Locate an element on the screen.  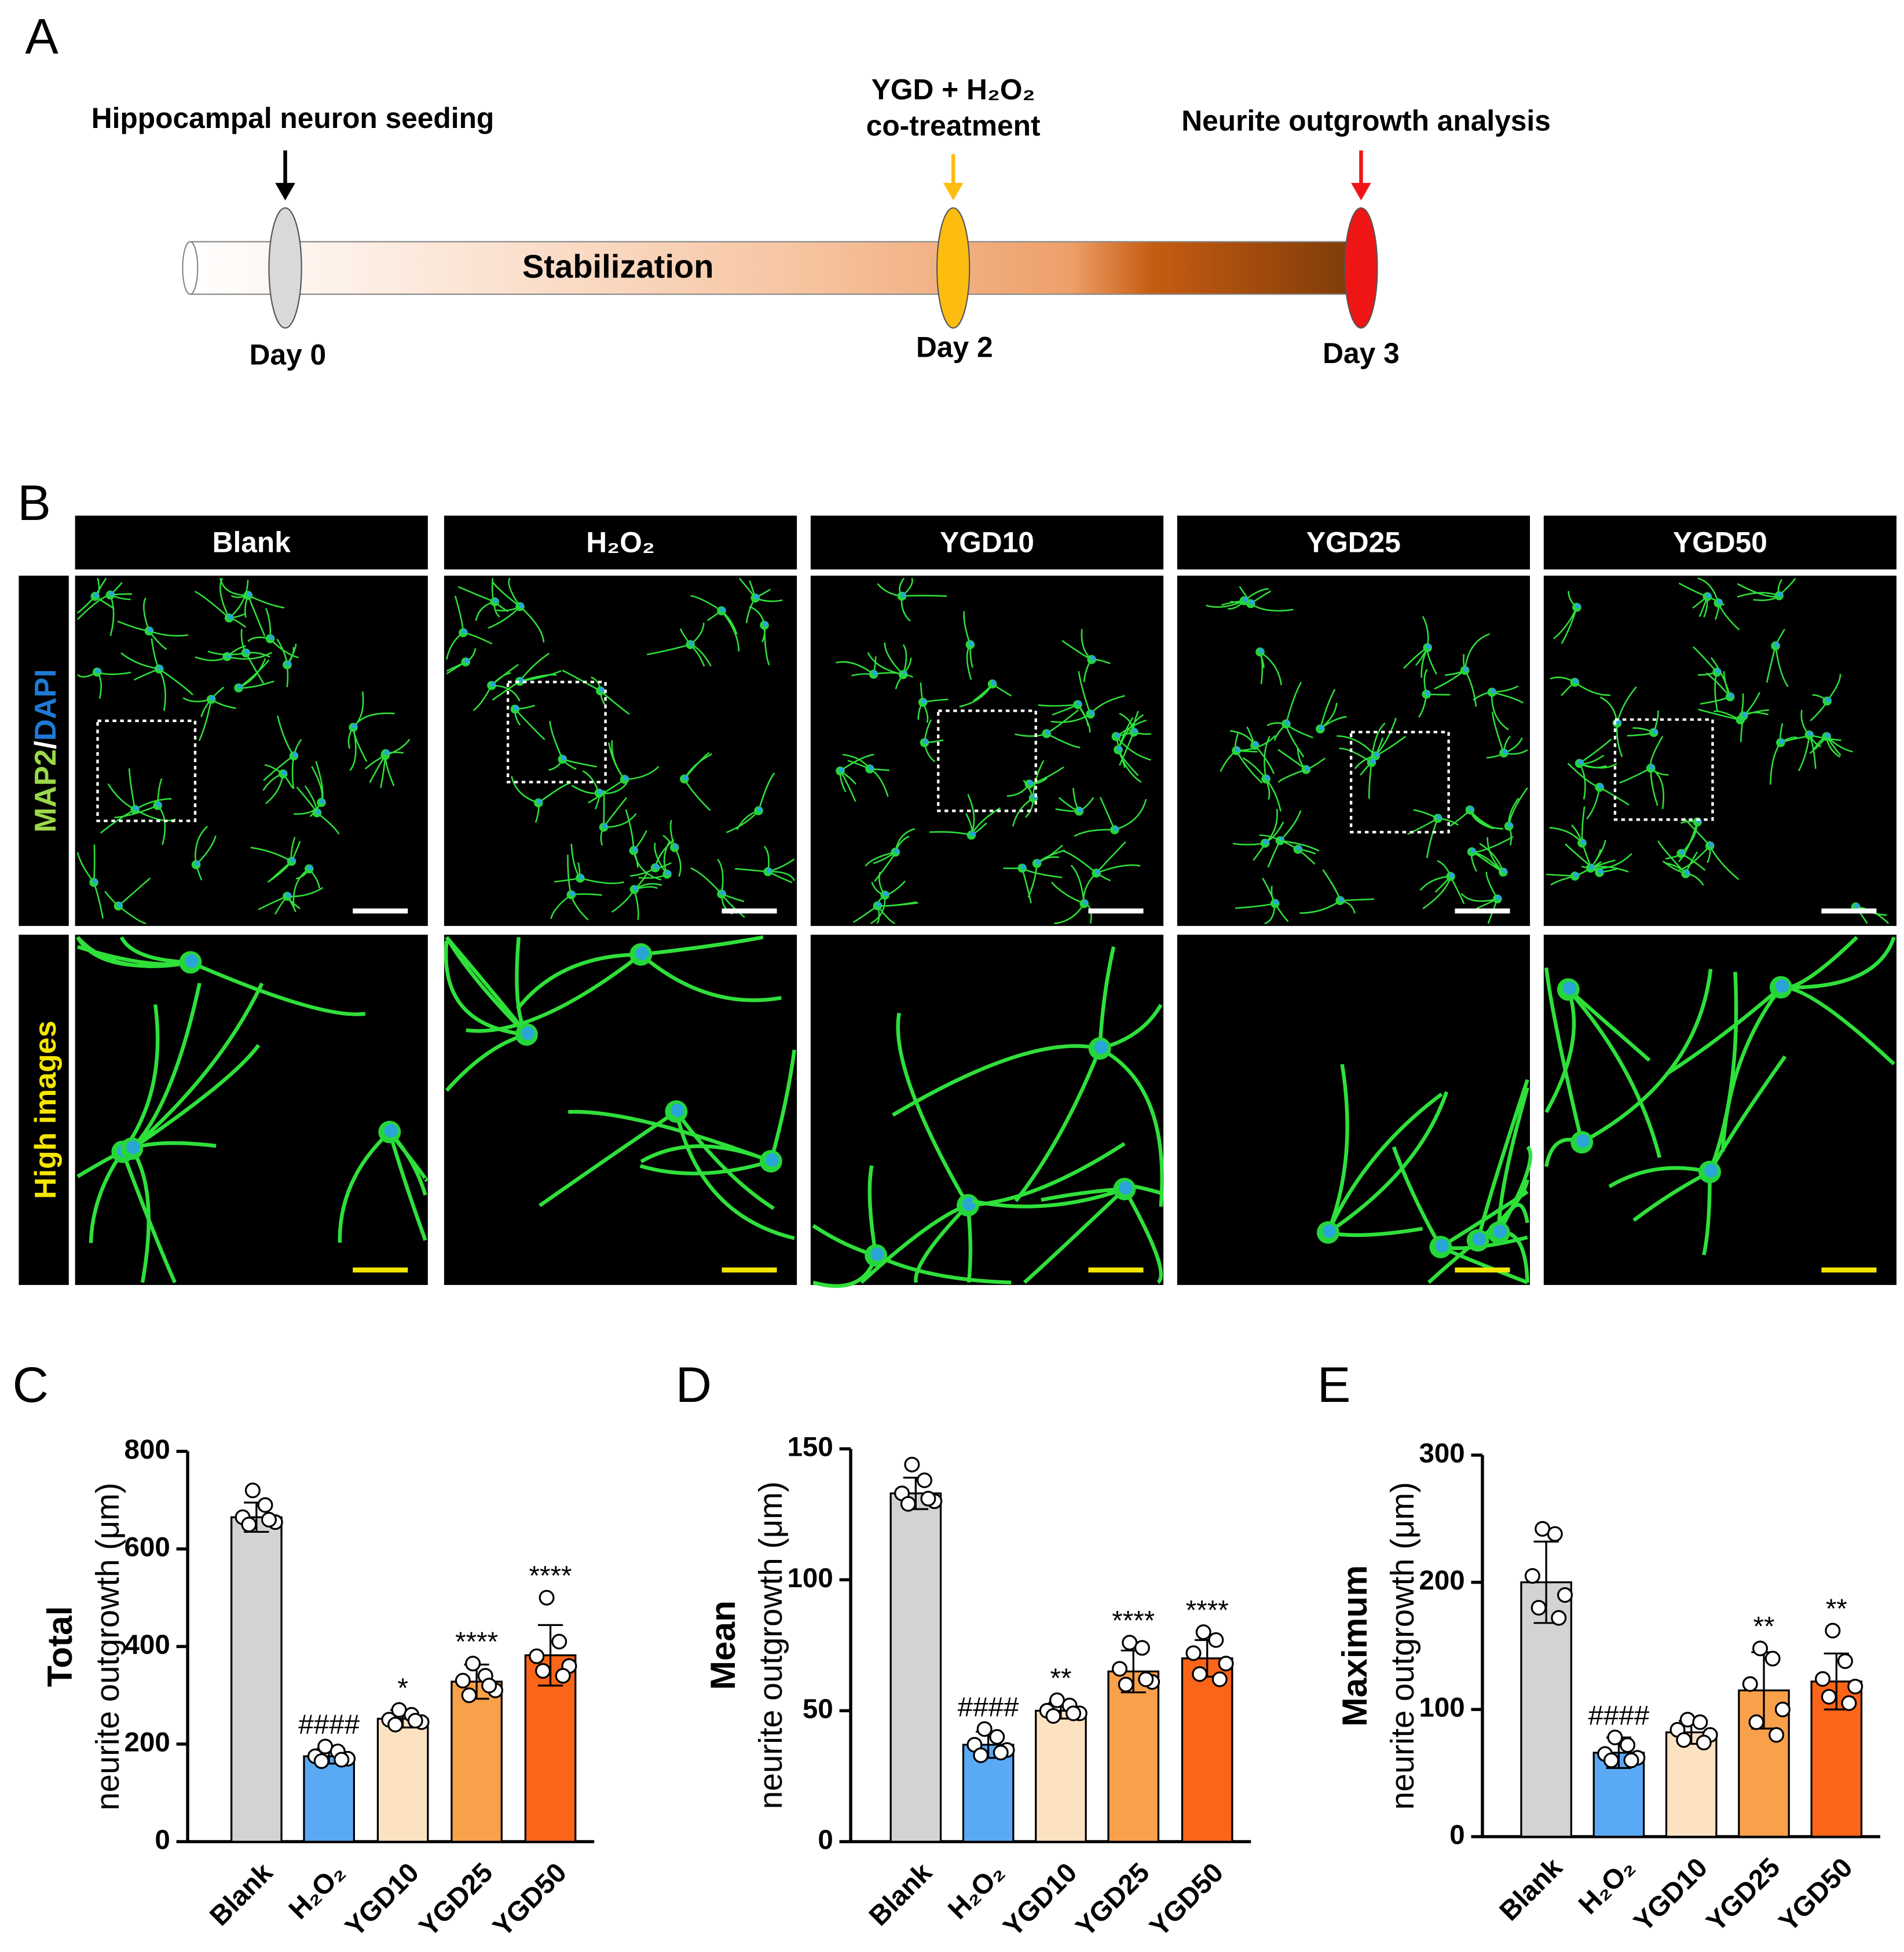
day-label: Day 0 is located at coordinates (288, 354).